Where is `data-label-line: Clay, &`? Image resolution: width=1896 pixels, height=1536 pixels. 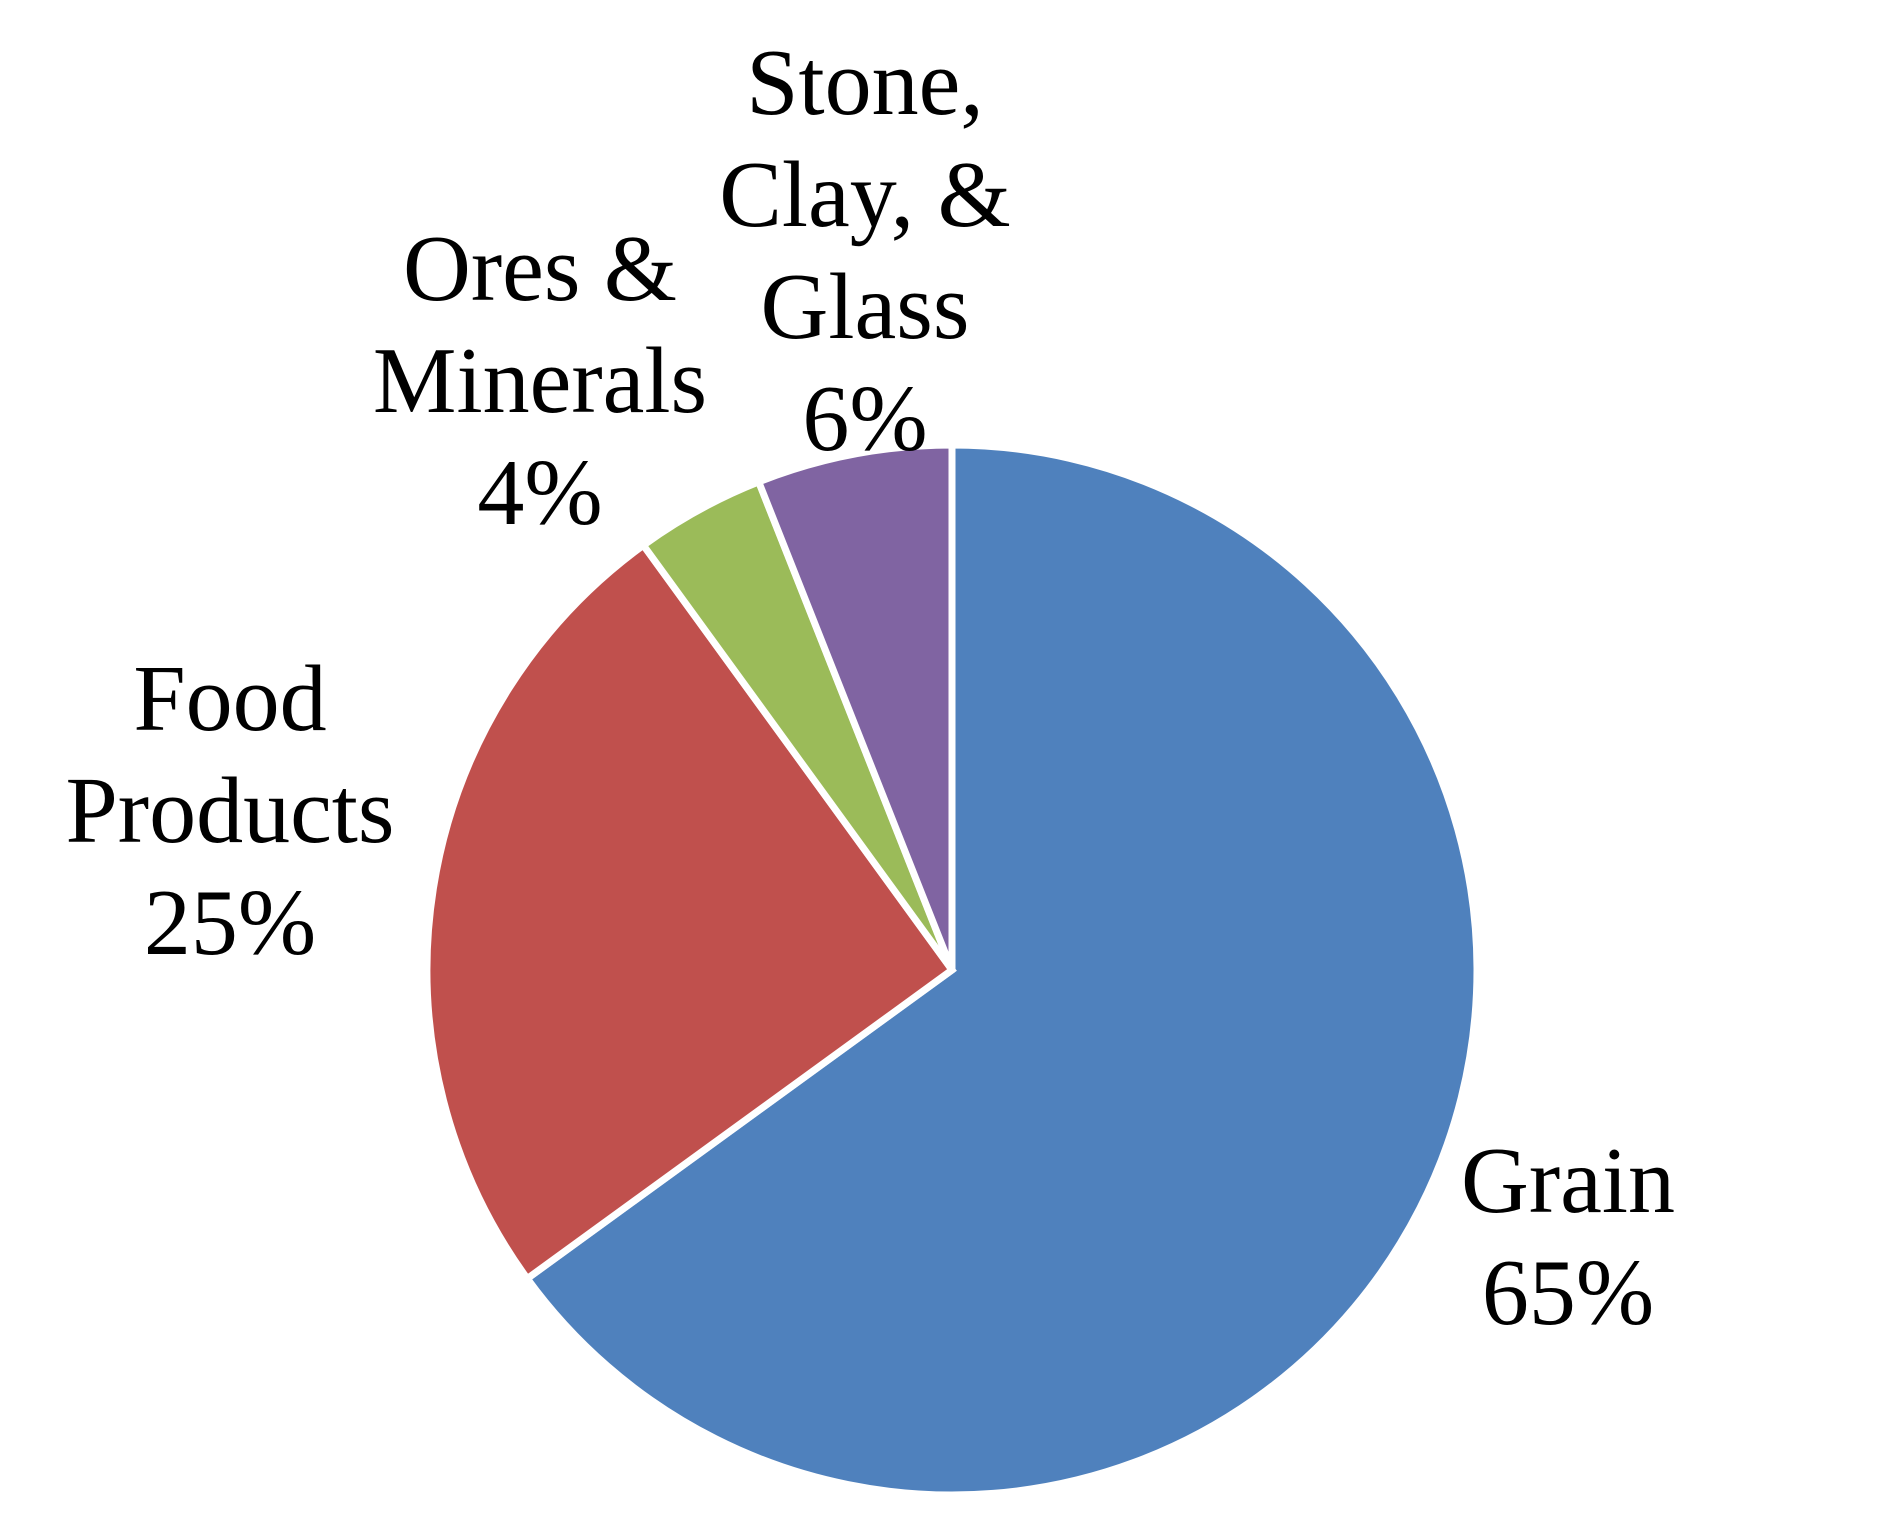 data-label-line: Clay, & is located at coordinates (865, 195).